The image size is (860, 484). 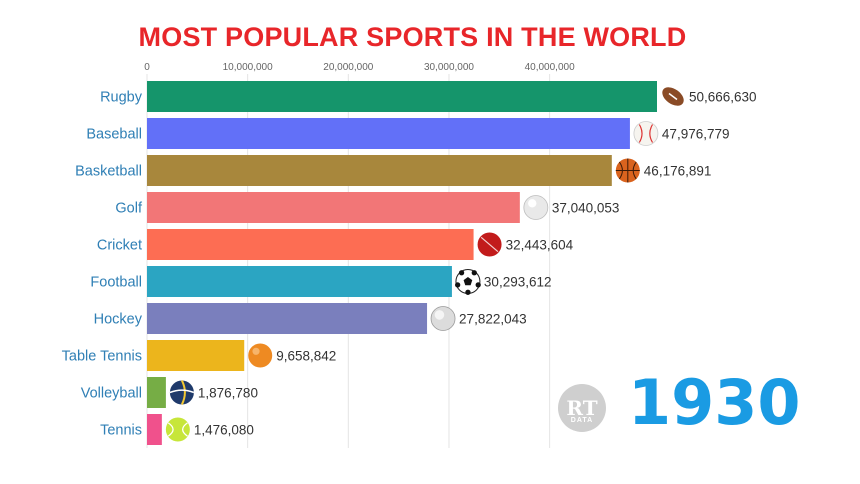 I want to click on cricket-ball-icon, so click(x=489, y=244).